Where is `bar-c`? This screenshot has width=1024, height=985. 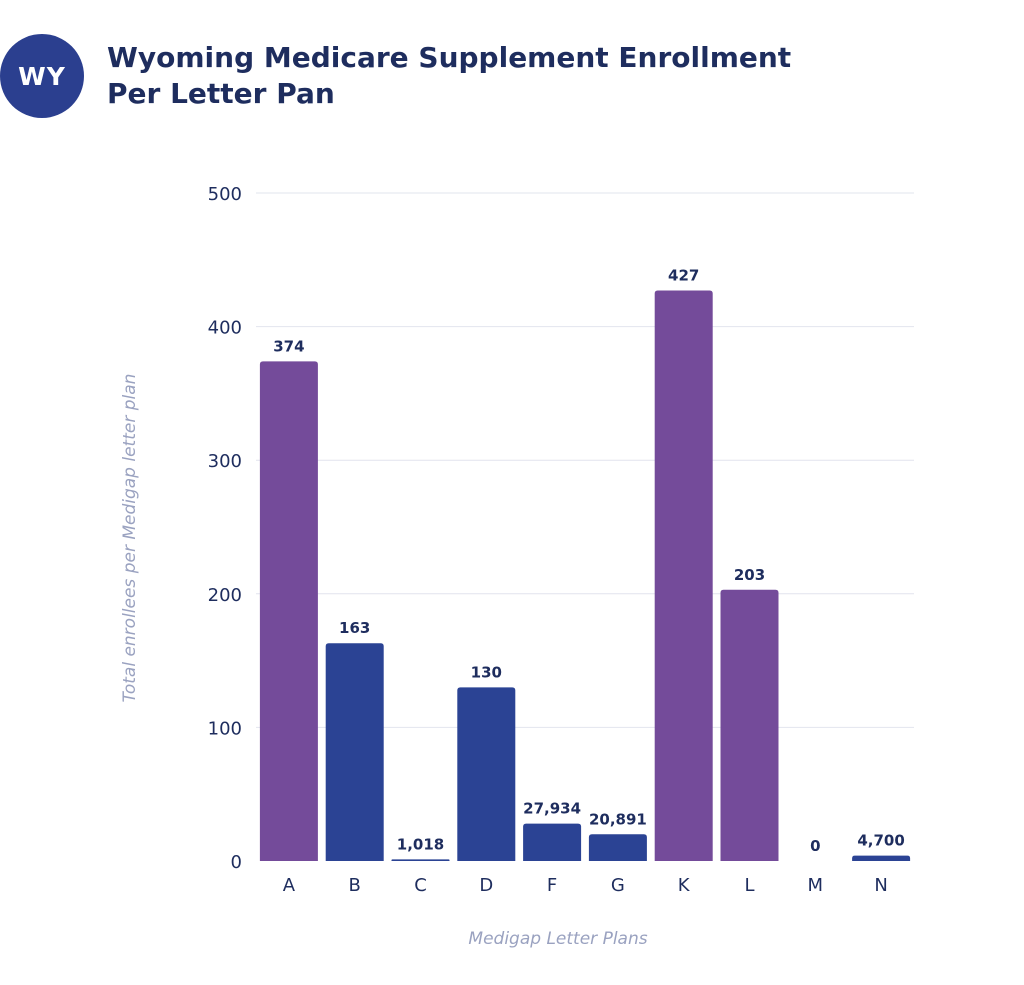
bar-c is located at coordinates (420, 860).